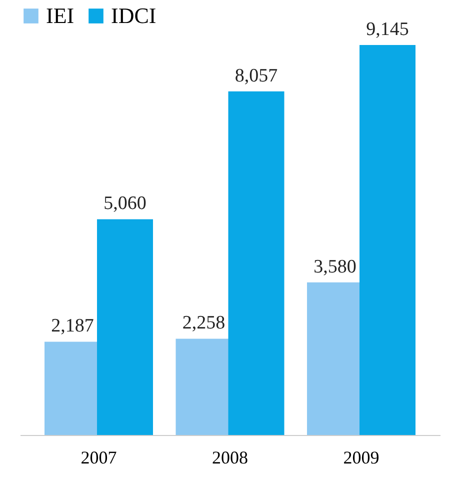 This screenshot has width=461, height=502. Describe the element at coordinates (256, 75) in the screenshot. I see `data-label: 8,057` at that location.